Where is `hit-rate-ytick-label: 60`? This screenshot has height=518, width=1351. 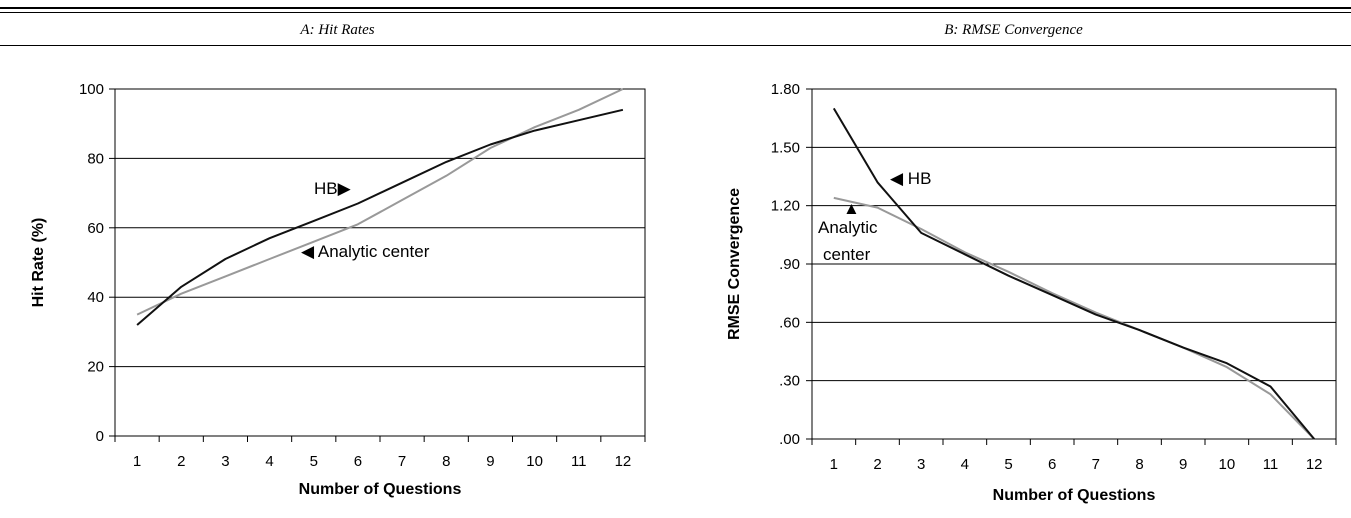 hit-rate-ytick-label: 60 is located at coordinates (95, 228).